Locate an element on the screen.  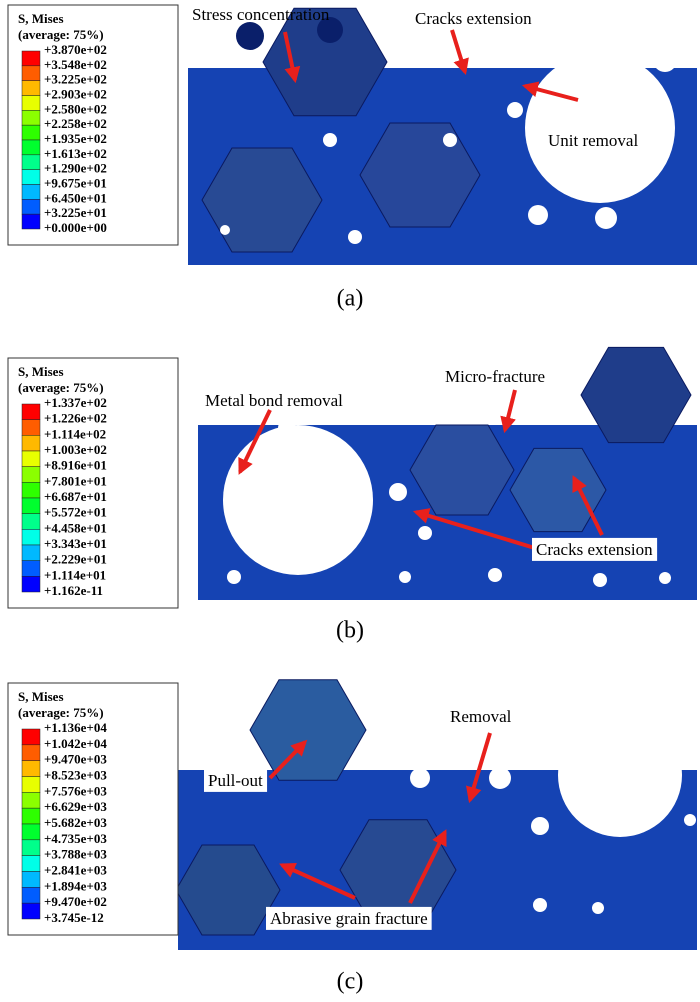
legend-value: +1.226e+02 is located at coordinates (75, 418).